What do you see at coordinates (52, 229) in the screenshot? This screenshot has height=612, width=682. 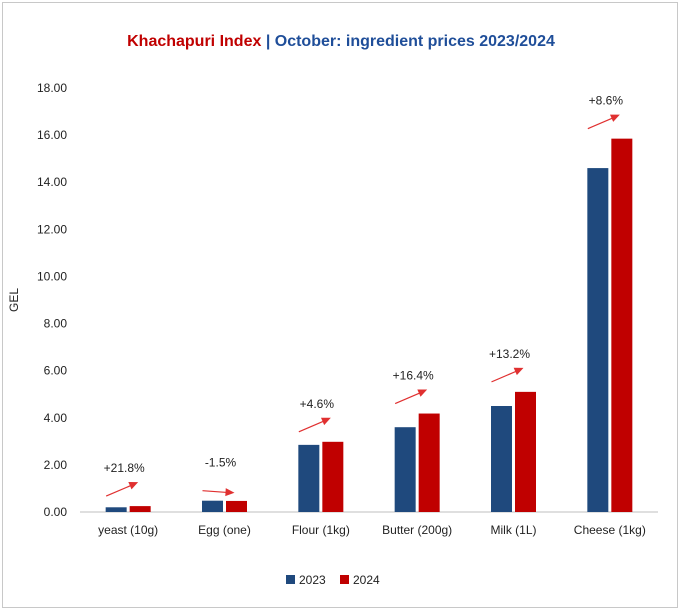 I see `y-tick-label: 12.00` at bounding box center [52, 229].